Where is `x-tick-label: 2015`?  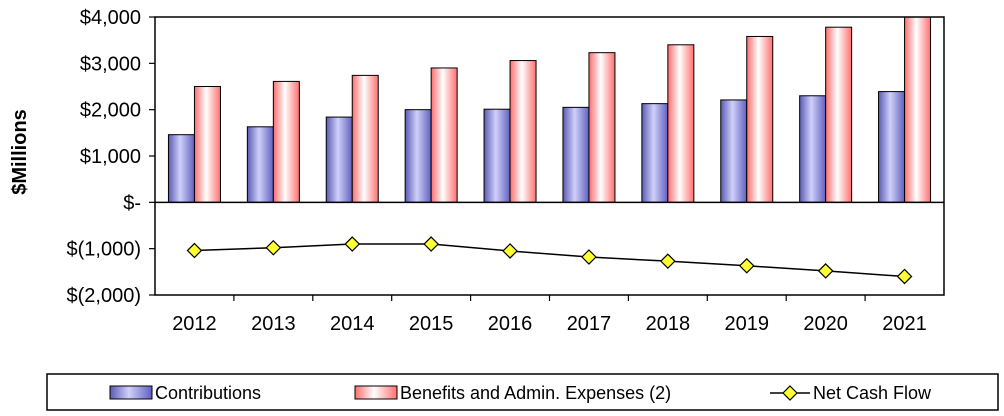 x-tick-label: 2015 is located at coordinates (431, 324).